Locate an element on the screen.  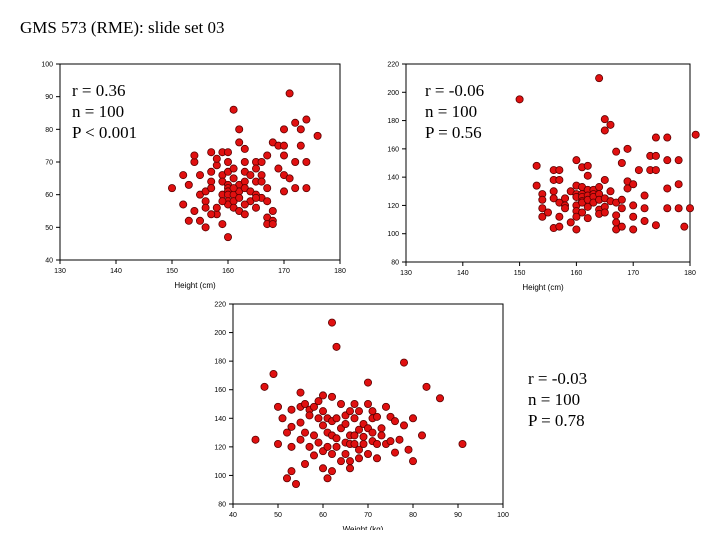
y-tick-label: 90 is located at coordinates (49, 97).